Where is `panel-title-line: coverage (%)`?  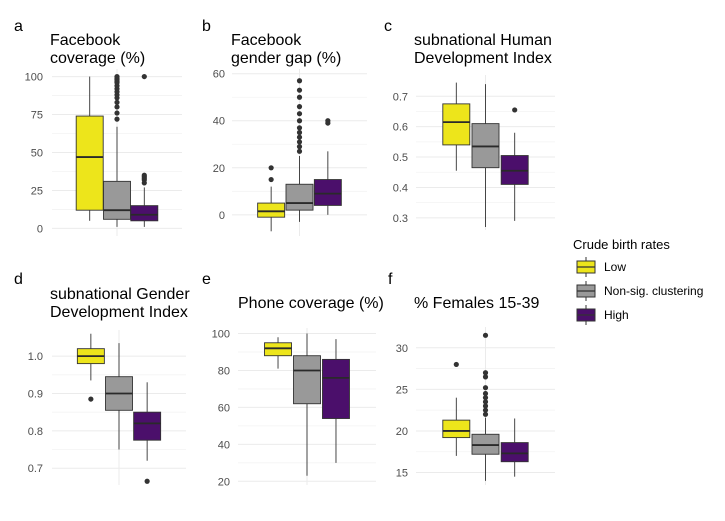
panel-title-line: coverage (%) is located at coordinates (97, 58).